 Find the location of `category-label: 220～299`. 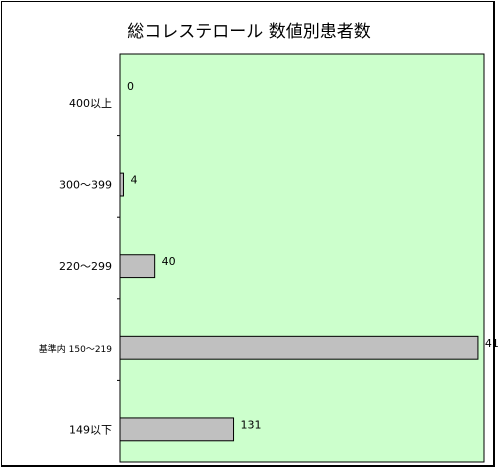

category-label: 220～299 is located at coordinates (85, 266).